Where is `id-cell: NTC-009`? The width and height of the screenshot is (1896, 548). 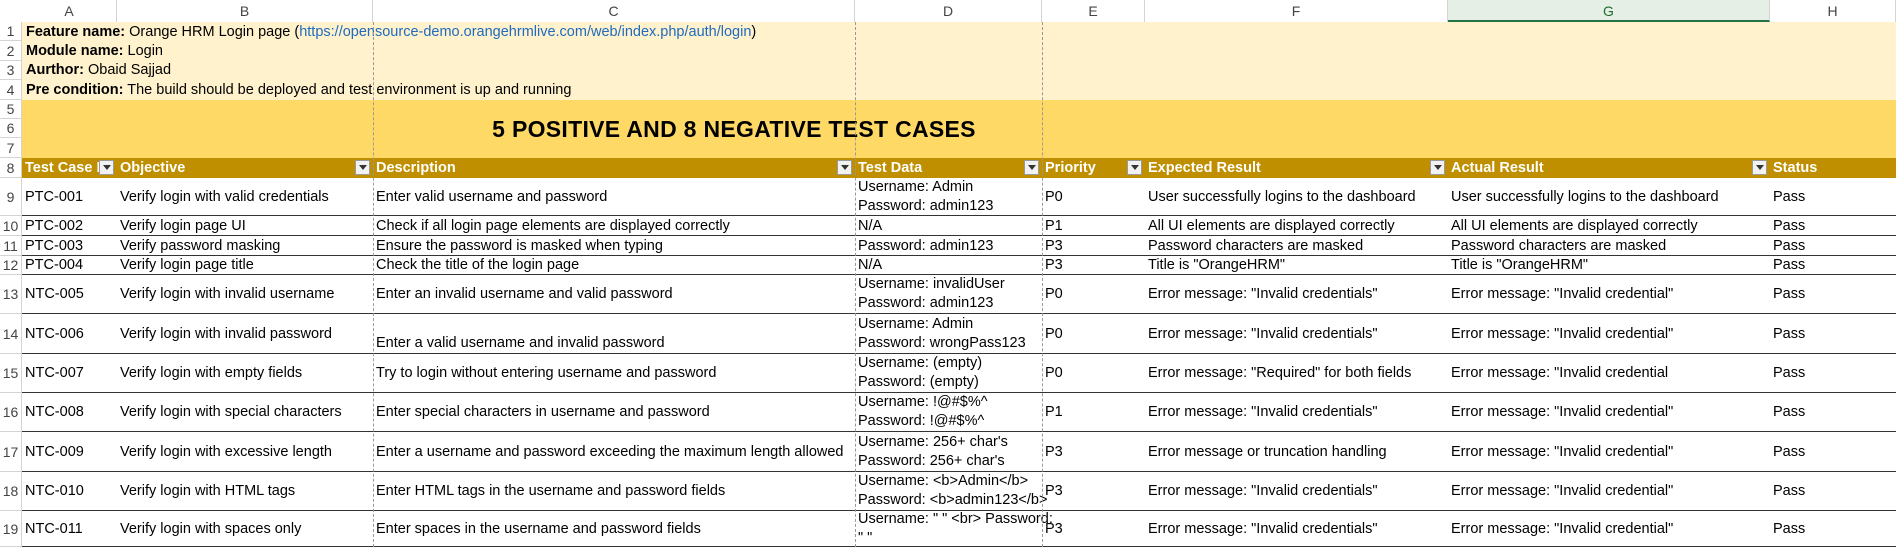
id-cell: NTC-009 is located at coordinates (54, 451).